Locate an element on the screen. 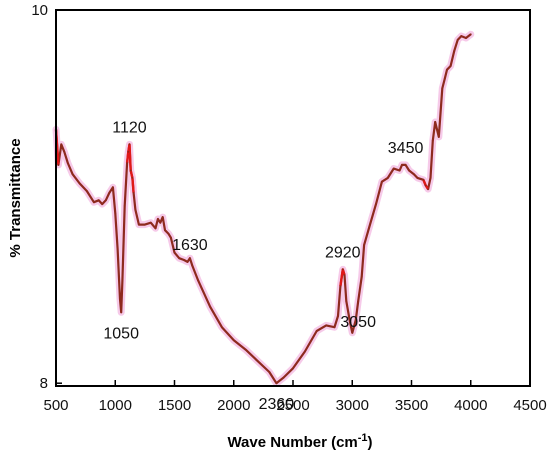 The height and width of the screenshot is (465, 550). x-tick-label: 1000 is located at coordinates (115, 405).